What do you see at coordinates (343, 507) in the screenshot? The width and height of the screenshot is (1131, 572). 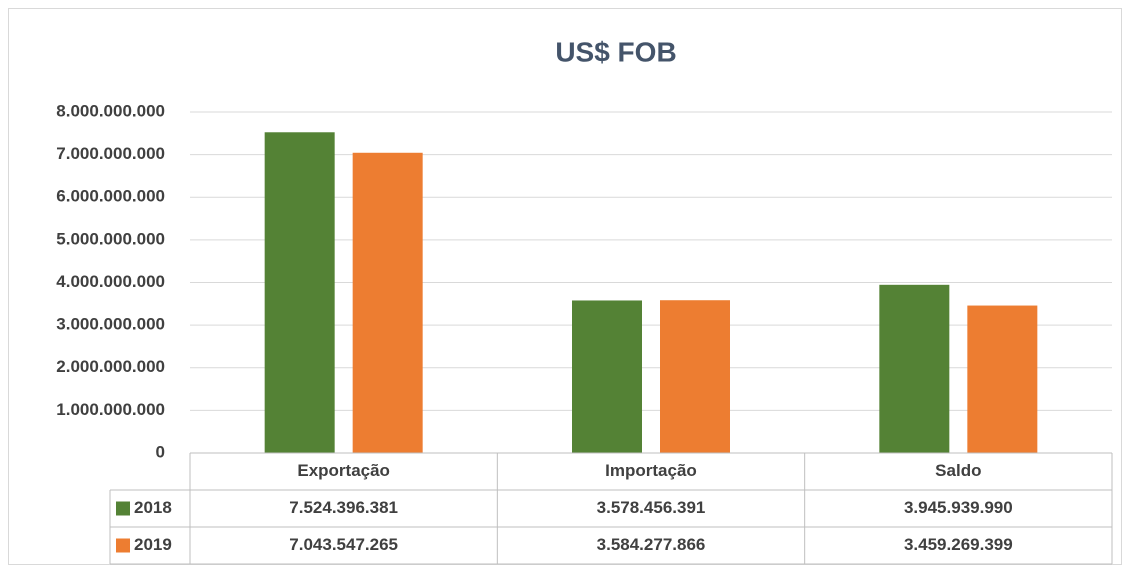 I see `table-value: 7.524.396.381` at bounding box center [343, 507].